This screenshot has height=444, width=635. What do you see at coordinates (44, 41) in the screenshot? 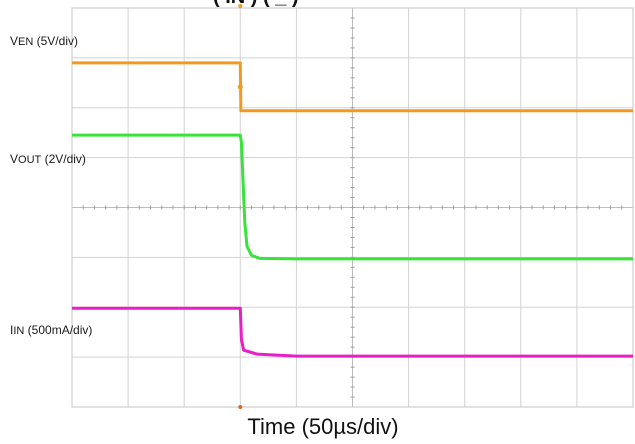
I see `ven-label: VEN (5V/div)` at bounding box center [44, 41].